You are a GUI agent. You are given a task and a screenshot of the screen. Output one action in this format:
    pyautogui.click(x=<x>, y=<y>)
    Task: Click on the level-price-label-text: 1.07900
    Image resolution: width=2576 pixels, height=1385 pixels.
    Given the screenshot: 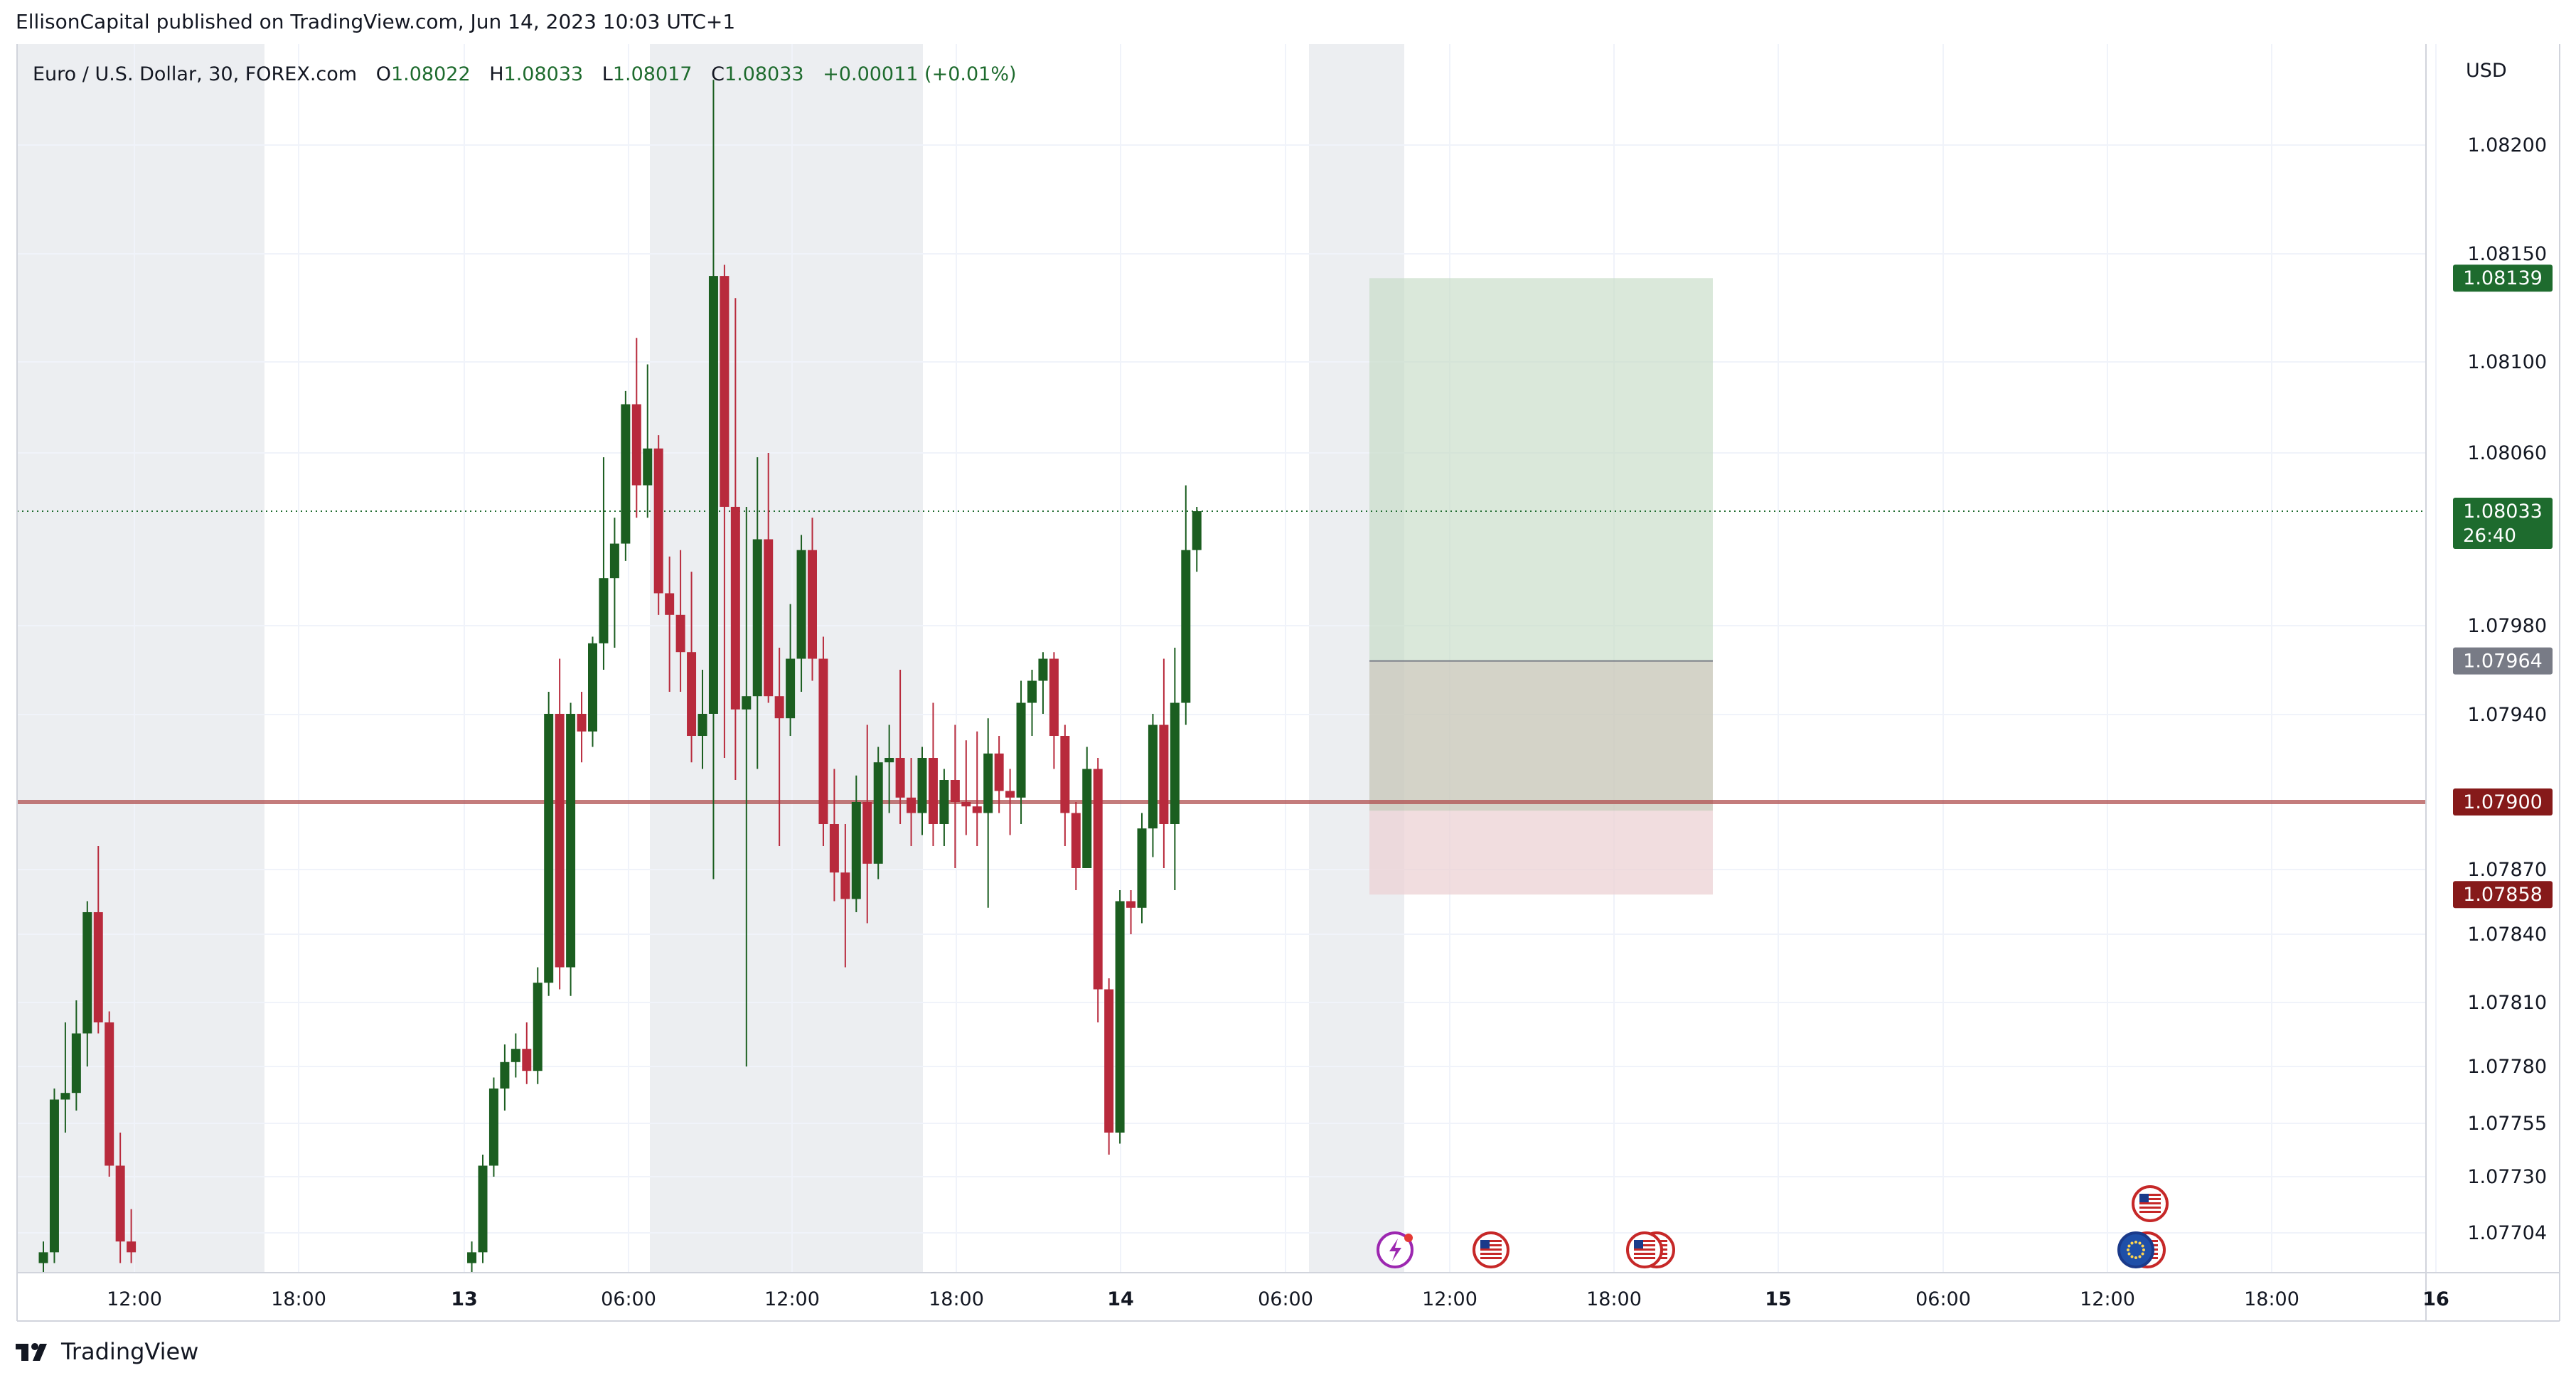 What is the action you would take?
    pyautogui.click(x=2503, y=802)
    